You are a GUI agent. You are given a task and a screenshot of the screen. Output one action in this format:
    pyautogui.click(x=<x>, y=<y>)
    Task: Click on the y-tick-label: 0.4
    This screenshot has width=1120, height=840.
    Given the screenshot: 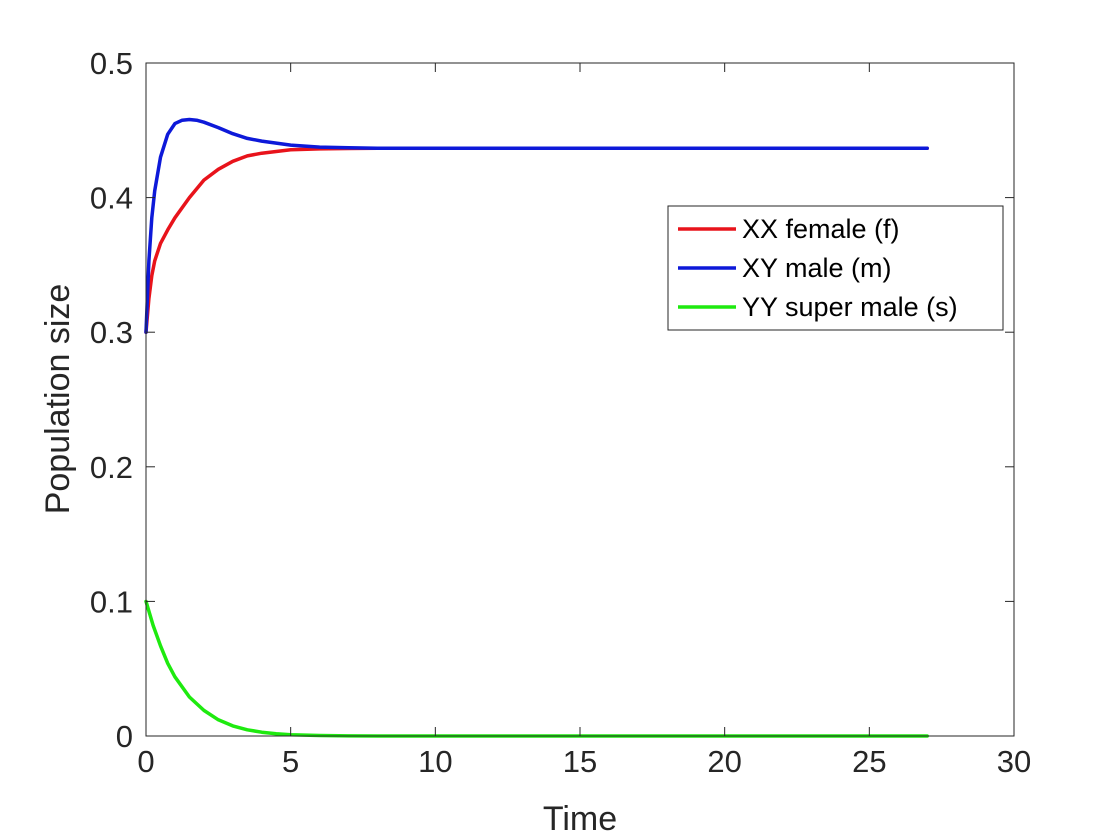 What is the action you would take?
    pyautogui.click(x=111, y=198)
    